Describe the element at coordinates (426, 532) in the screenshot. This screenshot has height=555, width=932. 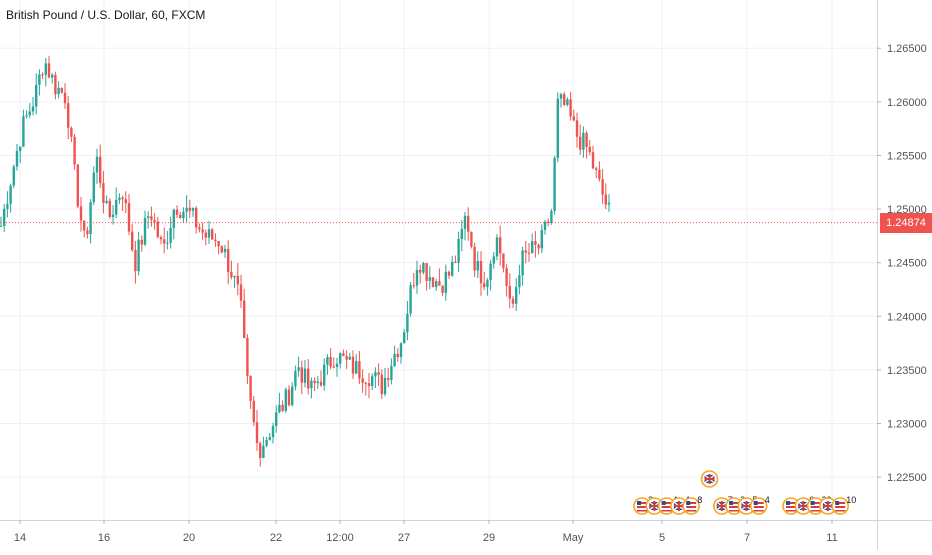
I see `time-axis: 14 16 20 22 12:00 27 29 May 5 7 11` at that location.